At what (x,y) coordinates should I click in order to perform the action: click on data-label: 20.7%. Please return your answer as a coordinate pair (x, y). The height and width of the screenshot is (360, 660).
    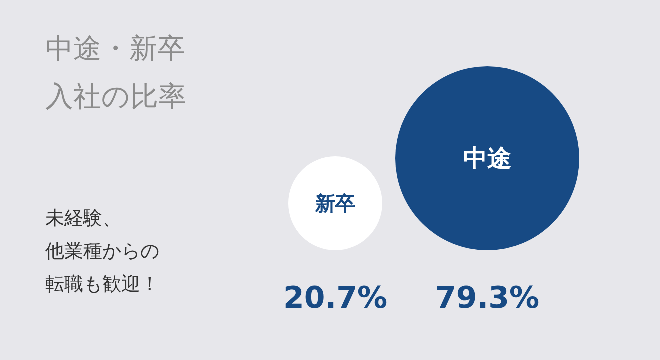
    Looking at the image, I should click on (335, 298).